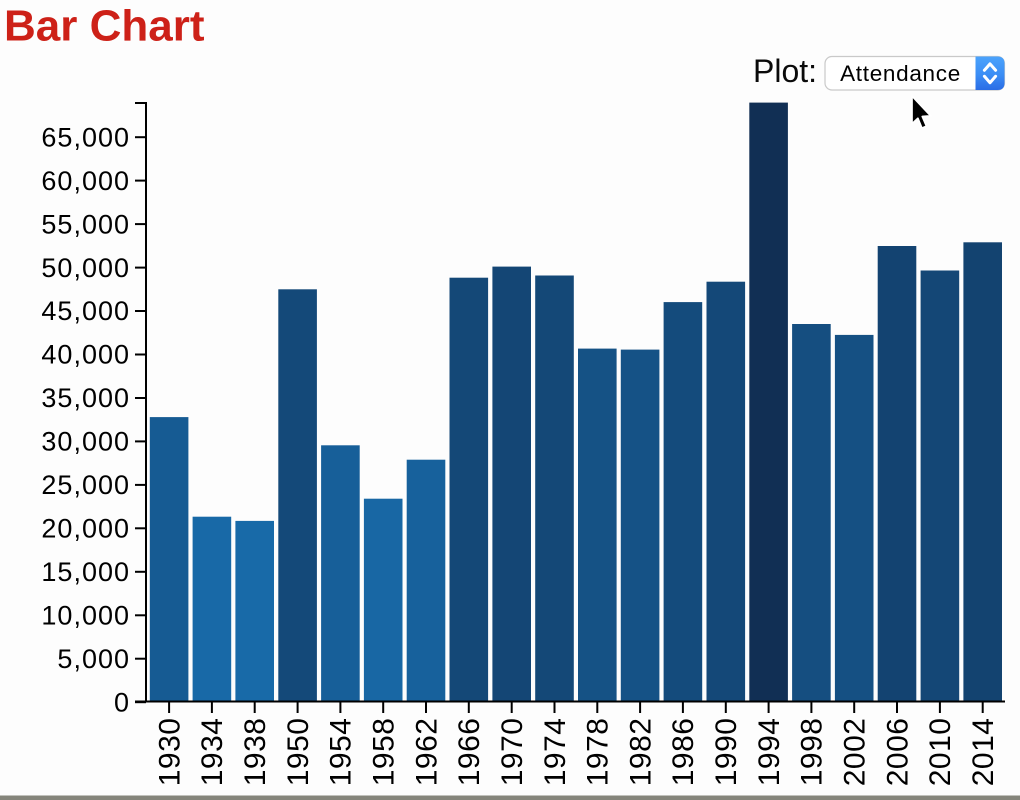 This screenshot has width=1020, height=800. I want to click on svg-text: 20,000, so click(85, 529).